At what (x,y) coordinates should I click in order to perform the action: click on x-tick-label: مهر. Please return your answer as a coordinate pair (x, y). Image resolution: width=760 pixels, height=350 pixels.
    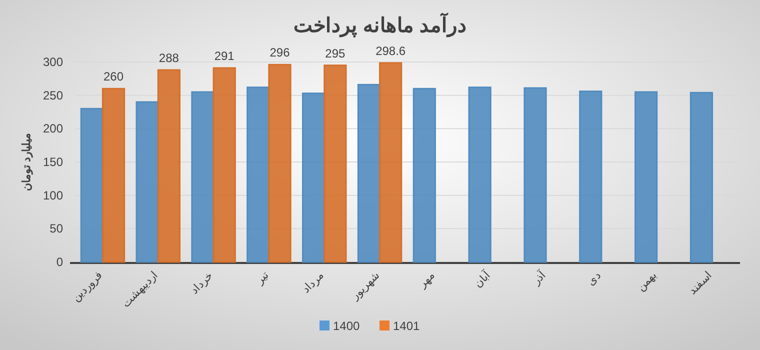
    Looking at the image, I should click on (427, 280).